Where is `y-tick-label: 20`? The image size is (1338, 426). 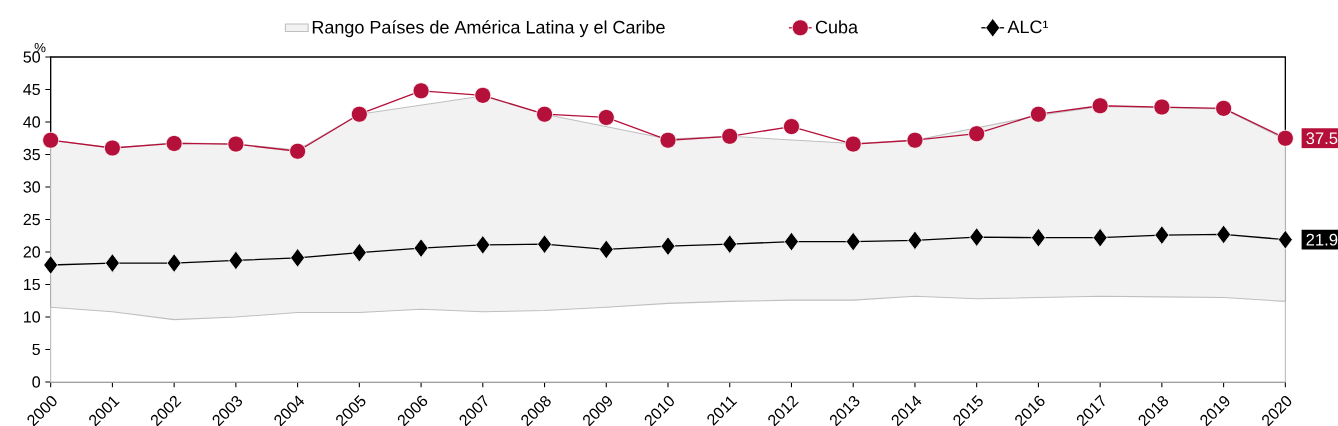 y-tick-label: 20 is located at coordinates (32, 252).